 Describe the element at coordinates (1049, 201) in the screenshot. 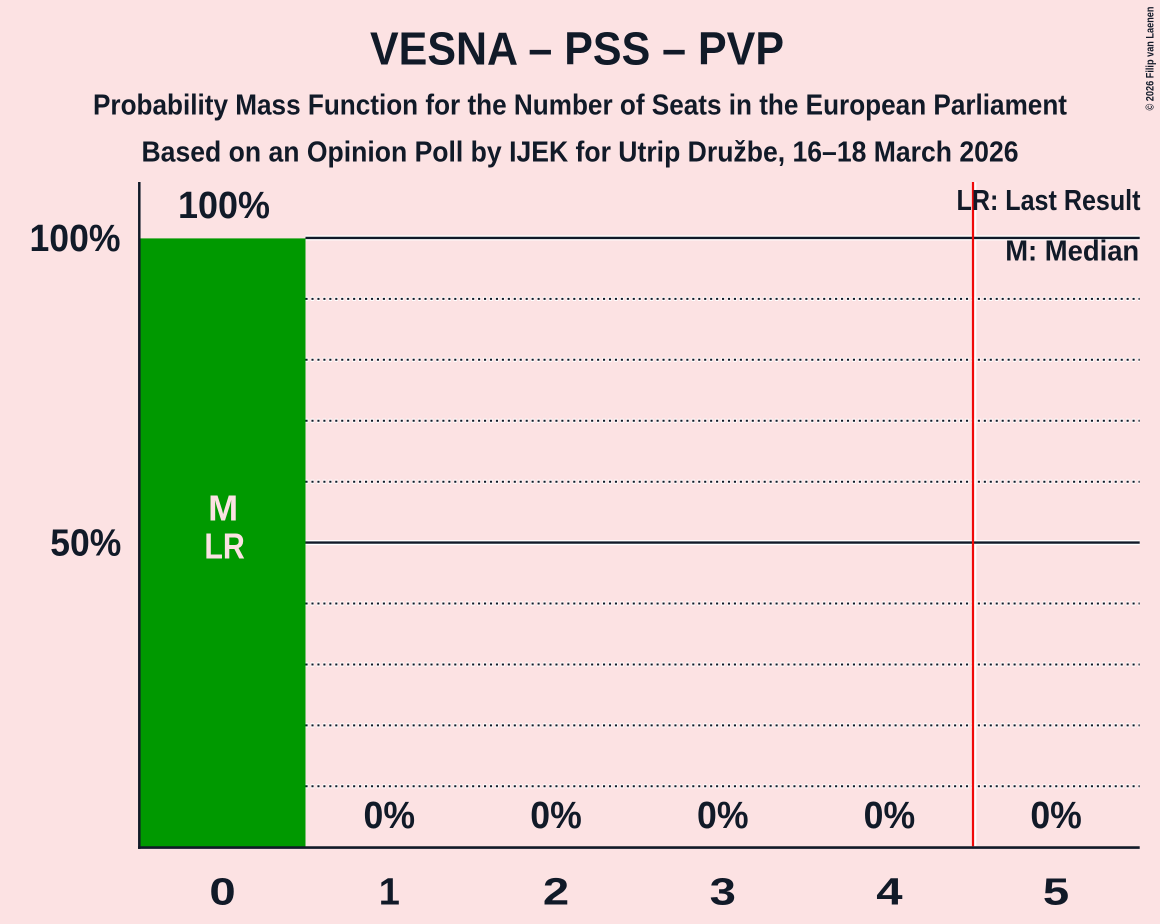

I see `svg-text: LR: Last Result` at that location.